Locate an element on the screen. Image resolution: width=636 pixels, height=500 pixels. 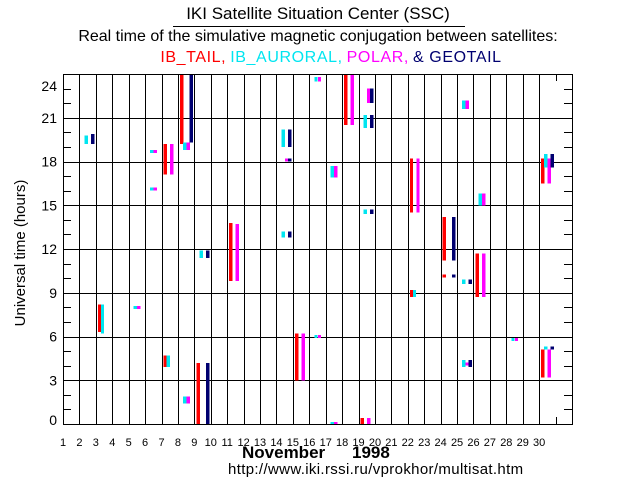
x-tick-label: 20 is located at coordinates (375, 443).